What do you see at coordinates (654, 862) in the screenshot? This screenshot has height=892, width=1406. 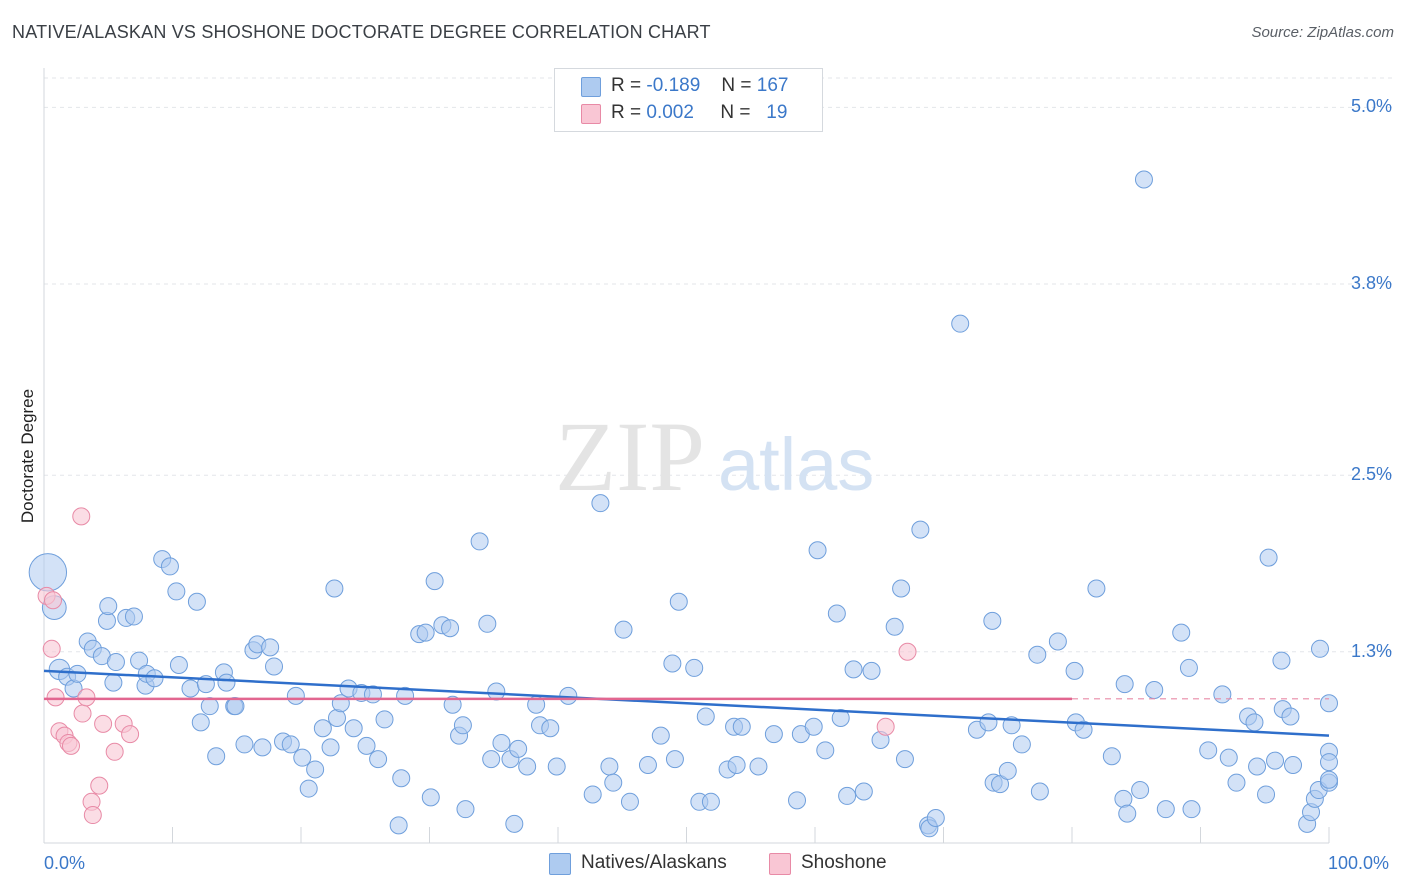 I see `bottom-legend-label-natives: Natives/Alaskans` at bounding box center [654, 862].